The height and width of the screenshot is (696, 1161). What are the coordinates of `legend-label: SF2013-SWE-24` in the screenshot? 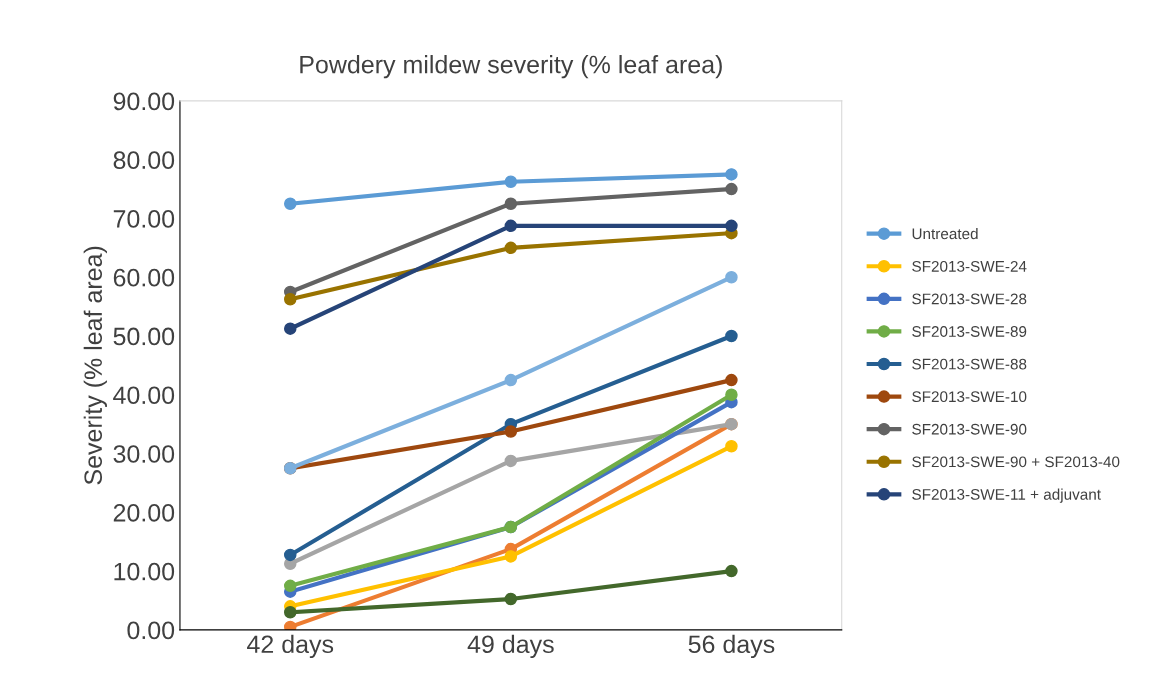 It's located at (969, 266).